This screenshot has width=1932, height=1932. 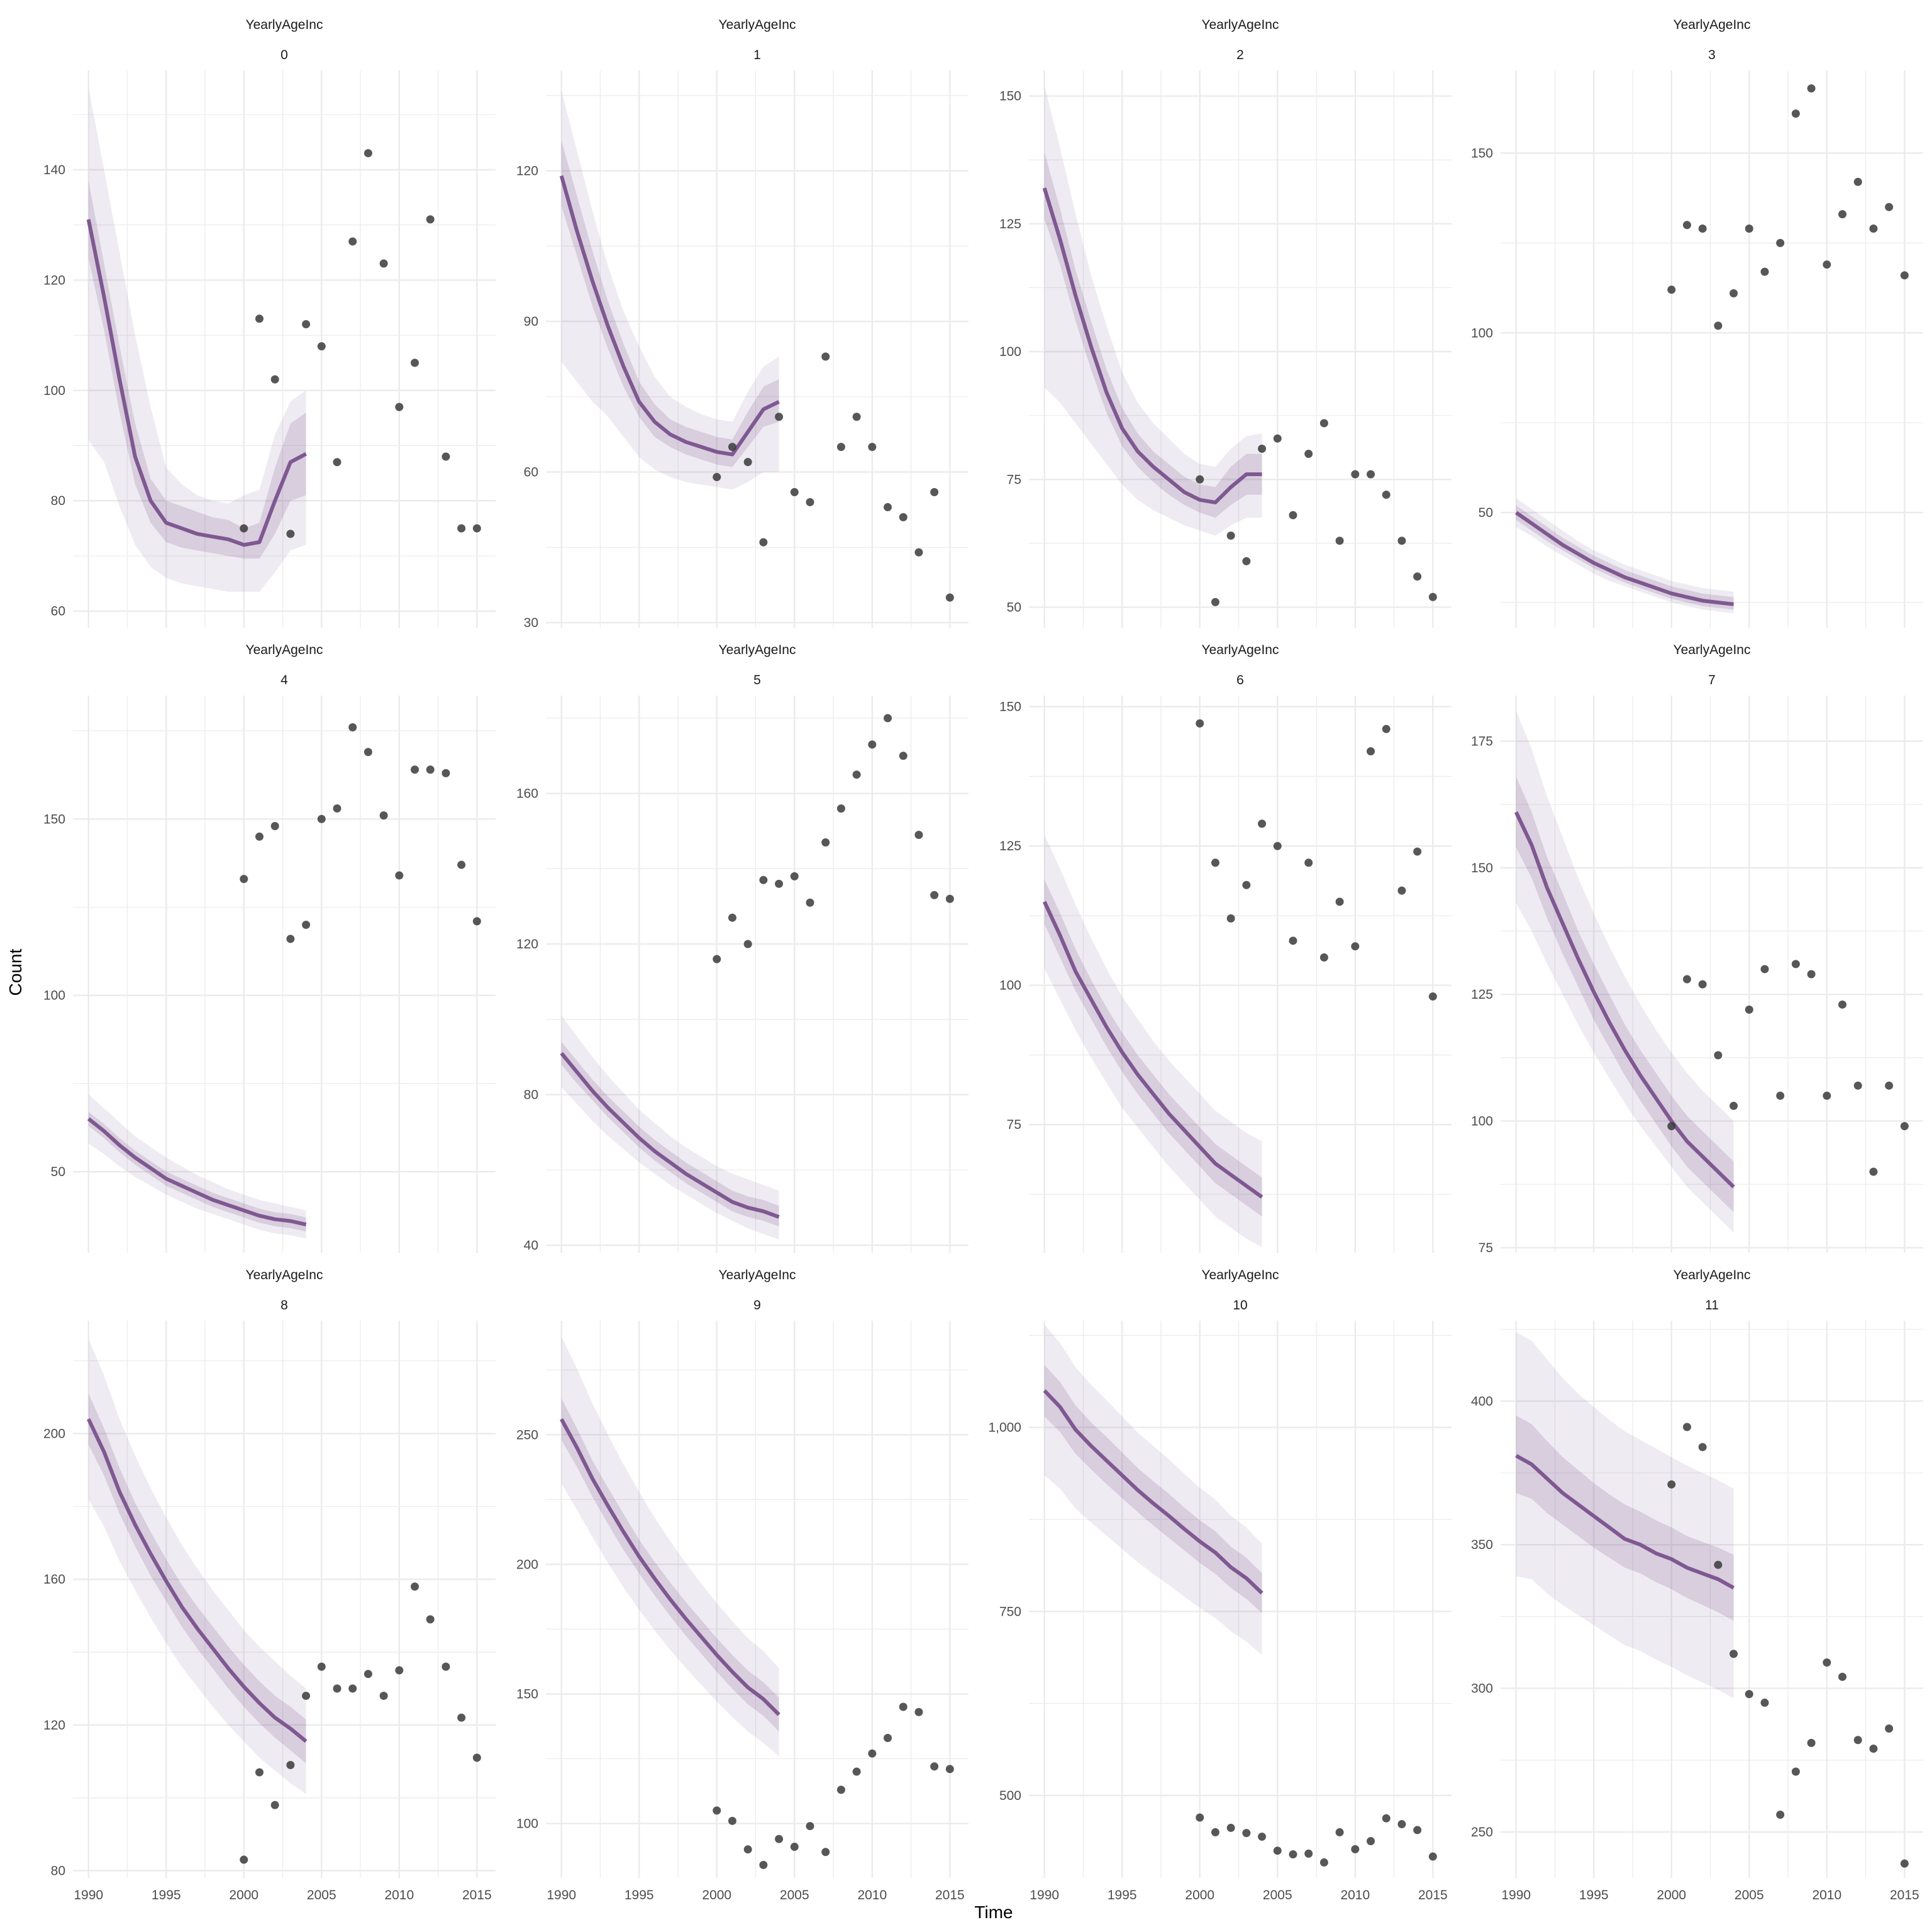 What do you see at coordinates (1010, 846) in the screenshot?
I see `y-tick-label: 125` at bounding box center [1010, 846].